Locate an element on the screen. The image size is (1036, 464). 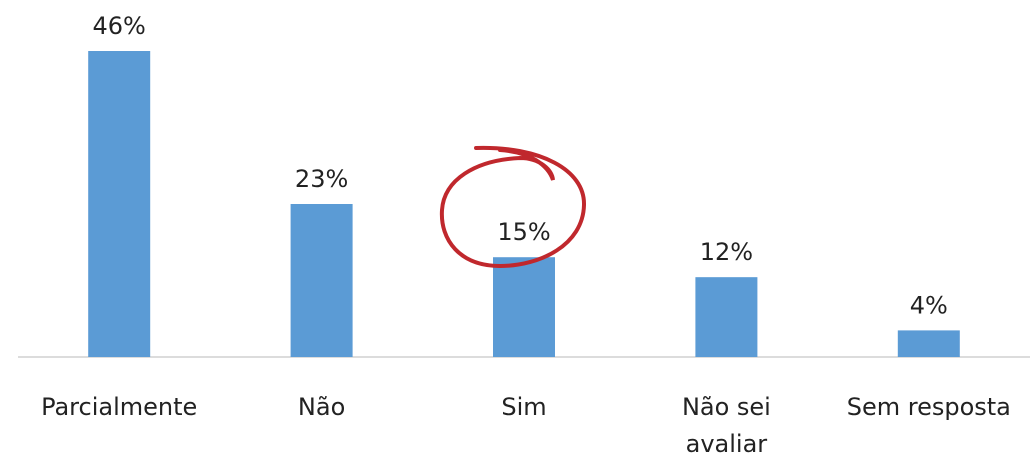
highlight-circle is located at coordinates (513, 207).